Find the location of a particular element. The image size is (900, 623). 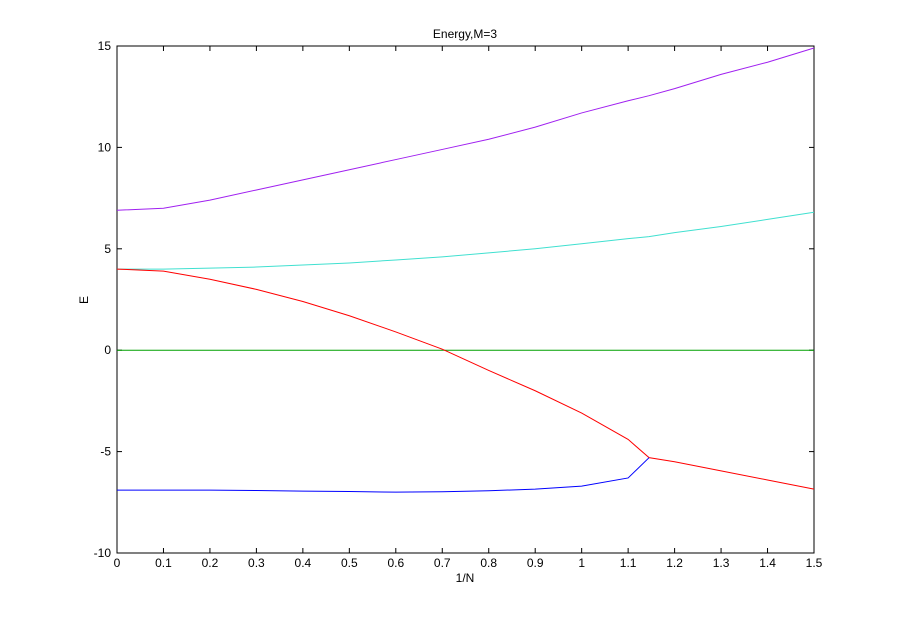

x-tick-label: 0.7 is located at coordinates (442, 563).